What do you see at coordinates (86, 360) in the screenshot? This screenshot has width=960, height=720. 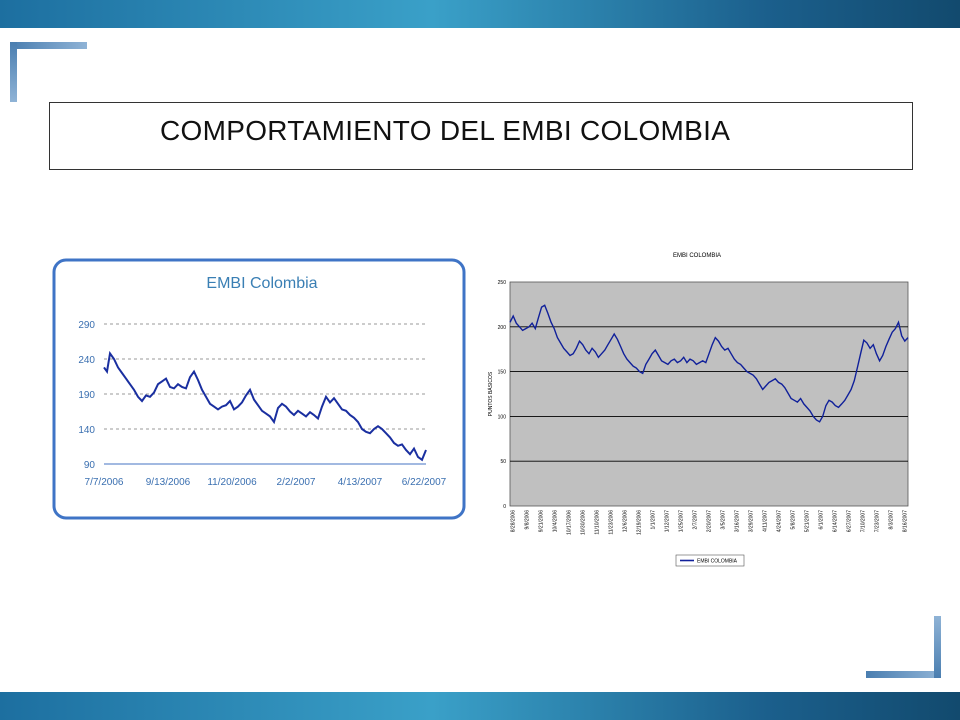 I see `left-y-tick-label: 240` at bounding box center [86, 360].